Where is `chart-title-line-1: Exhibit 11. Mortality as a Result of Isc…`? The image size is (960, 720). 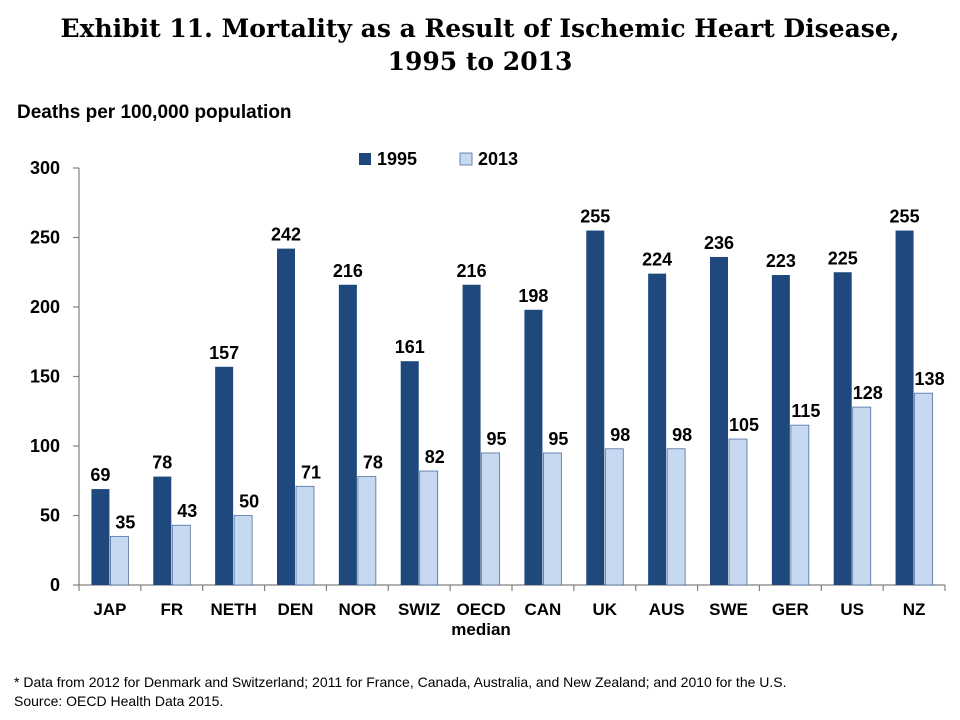
chart-title-line-1: Exhibit 11. Mortality as a Result of Isc… is located at coordinates (480, 28).